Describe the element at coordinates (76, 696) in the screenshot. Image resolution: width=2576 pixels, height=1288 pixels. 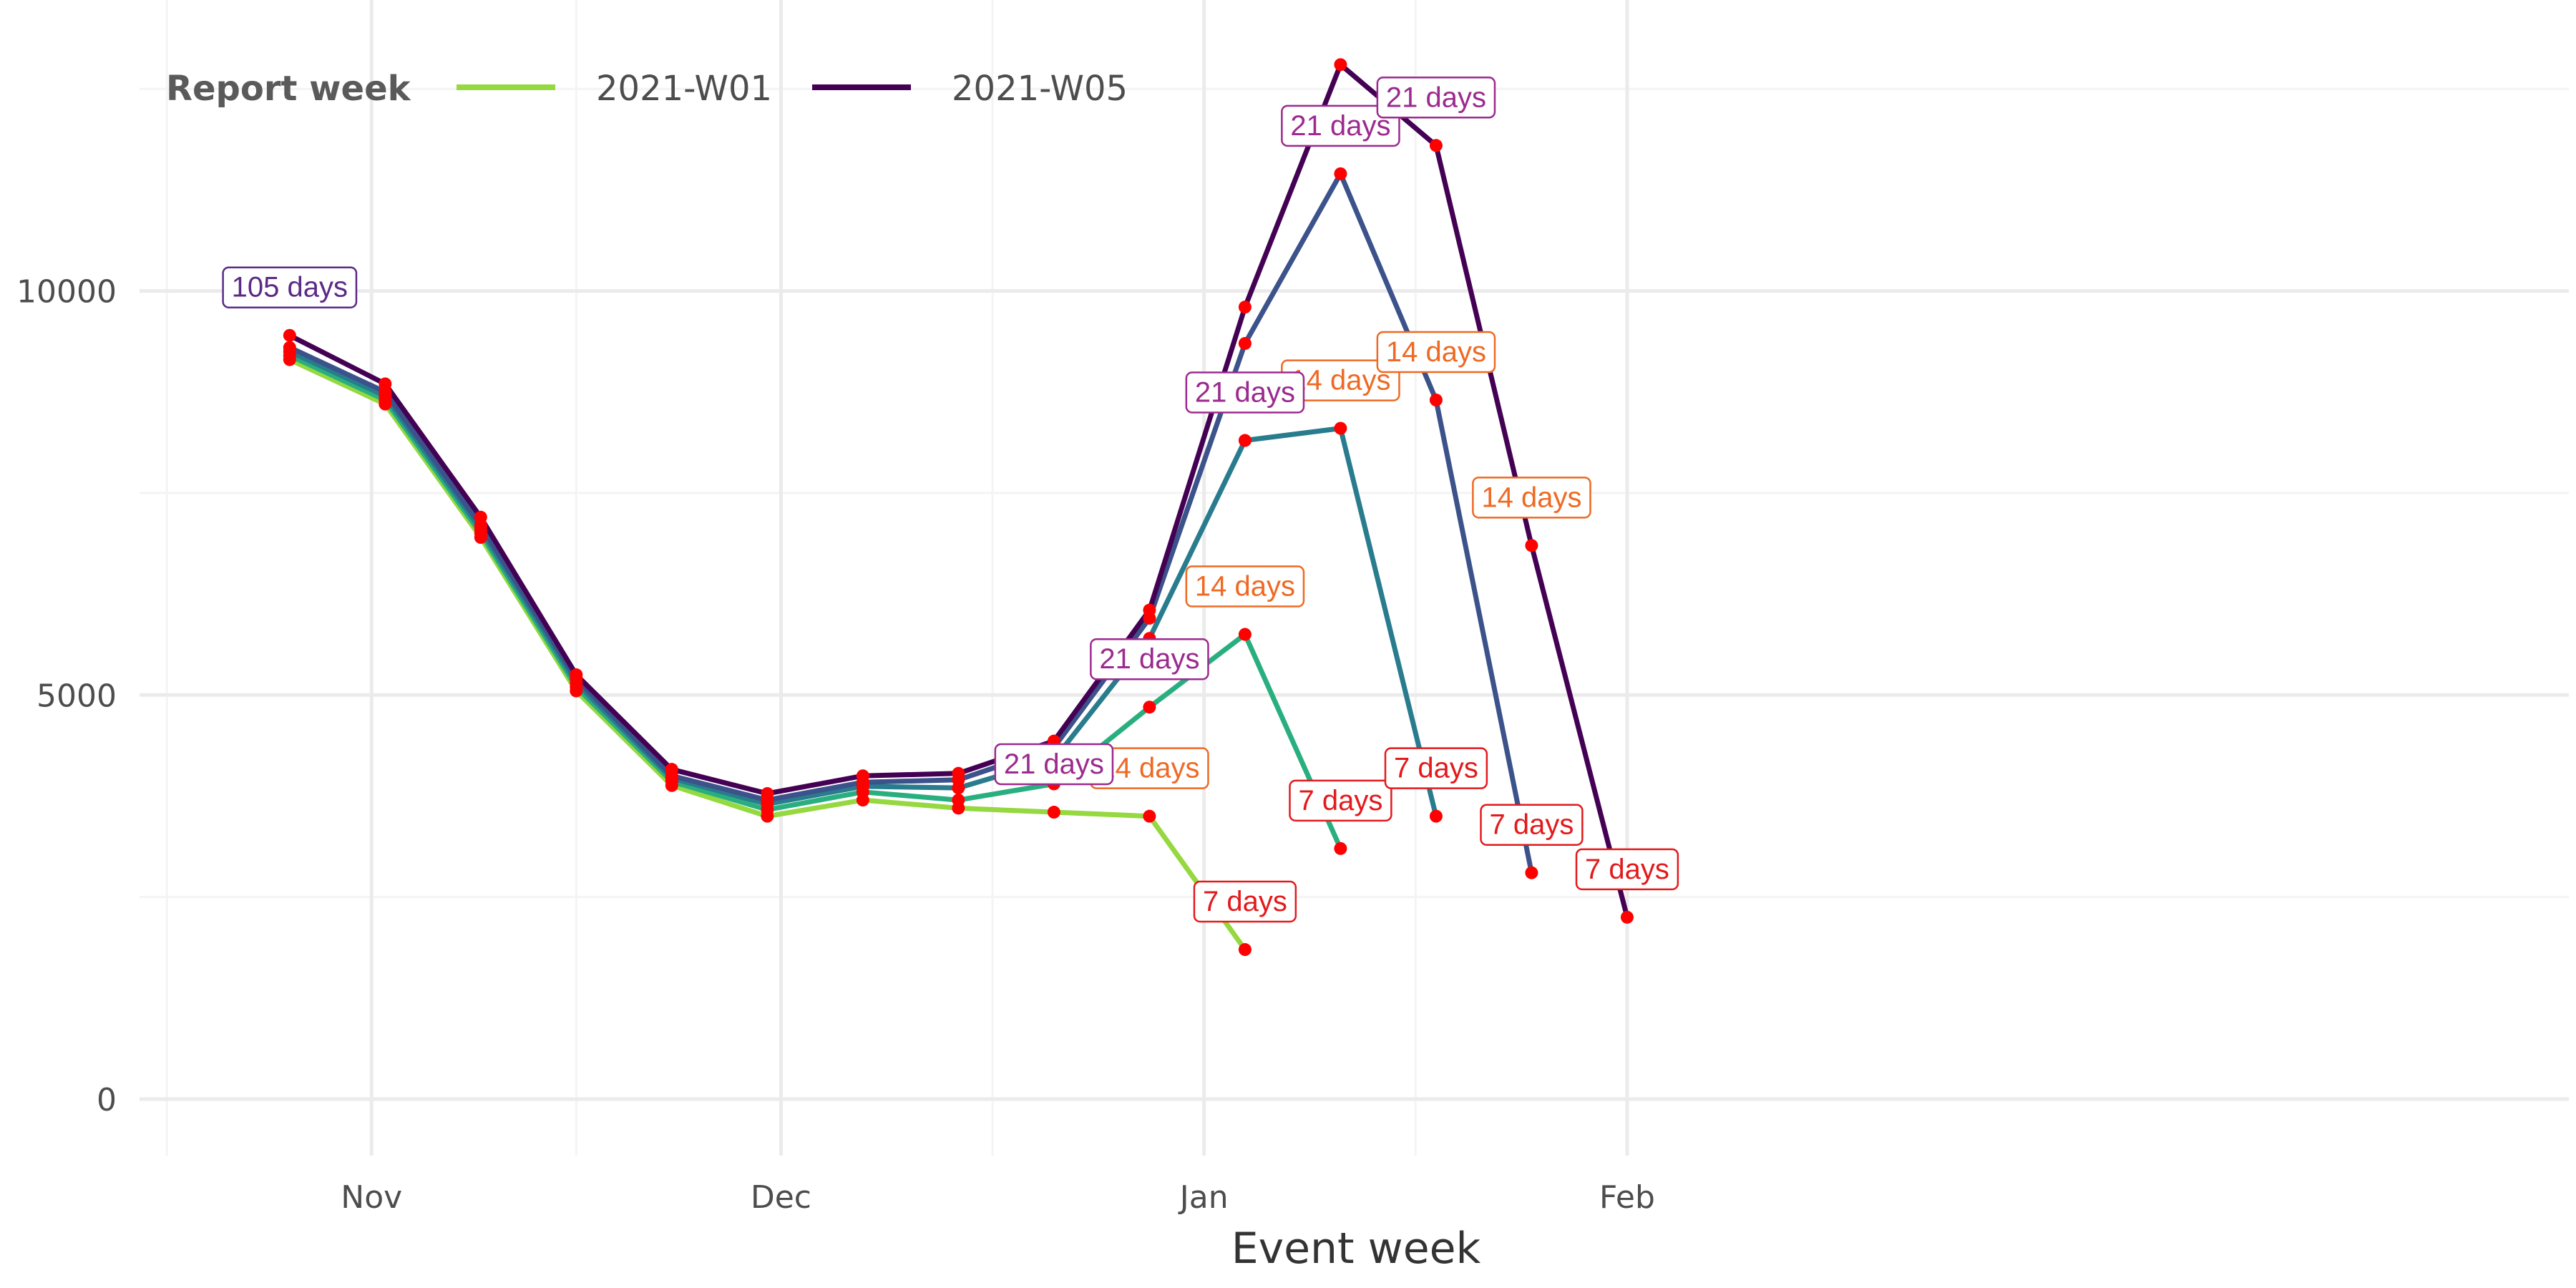
I see `y-tick-label: 5000` at that location.